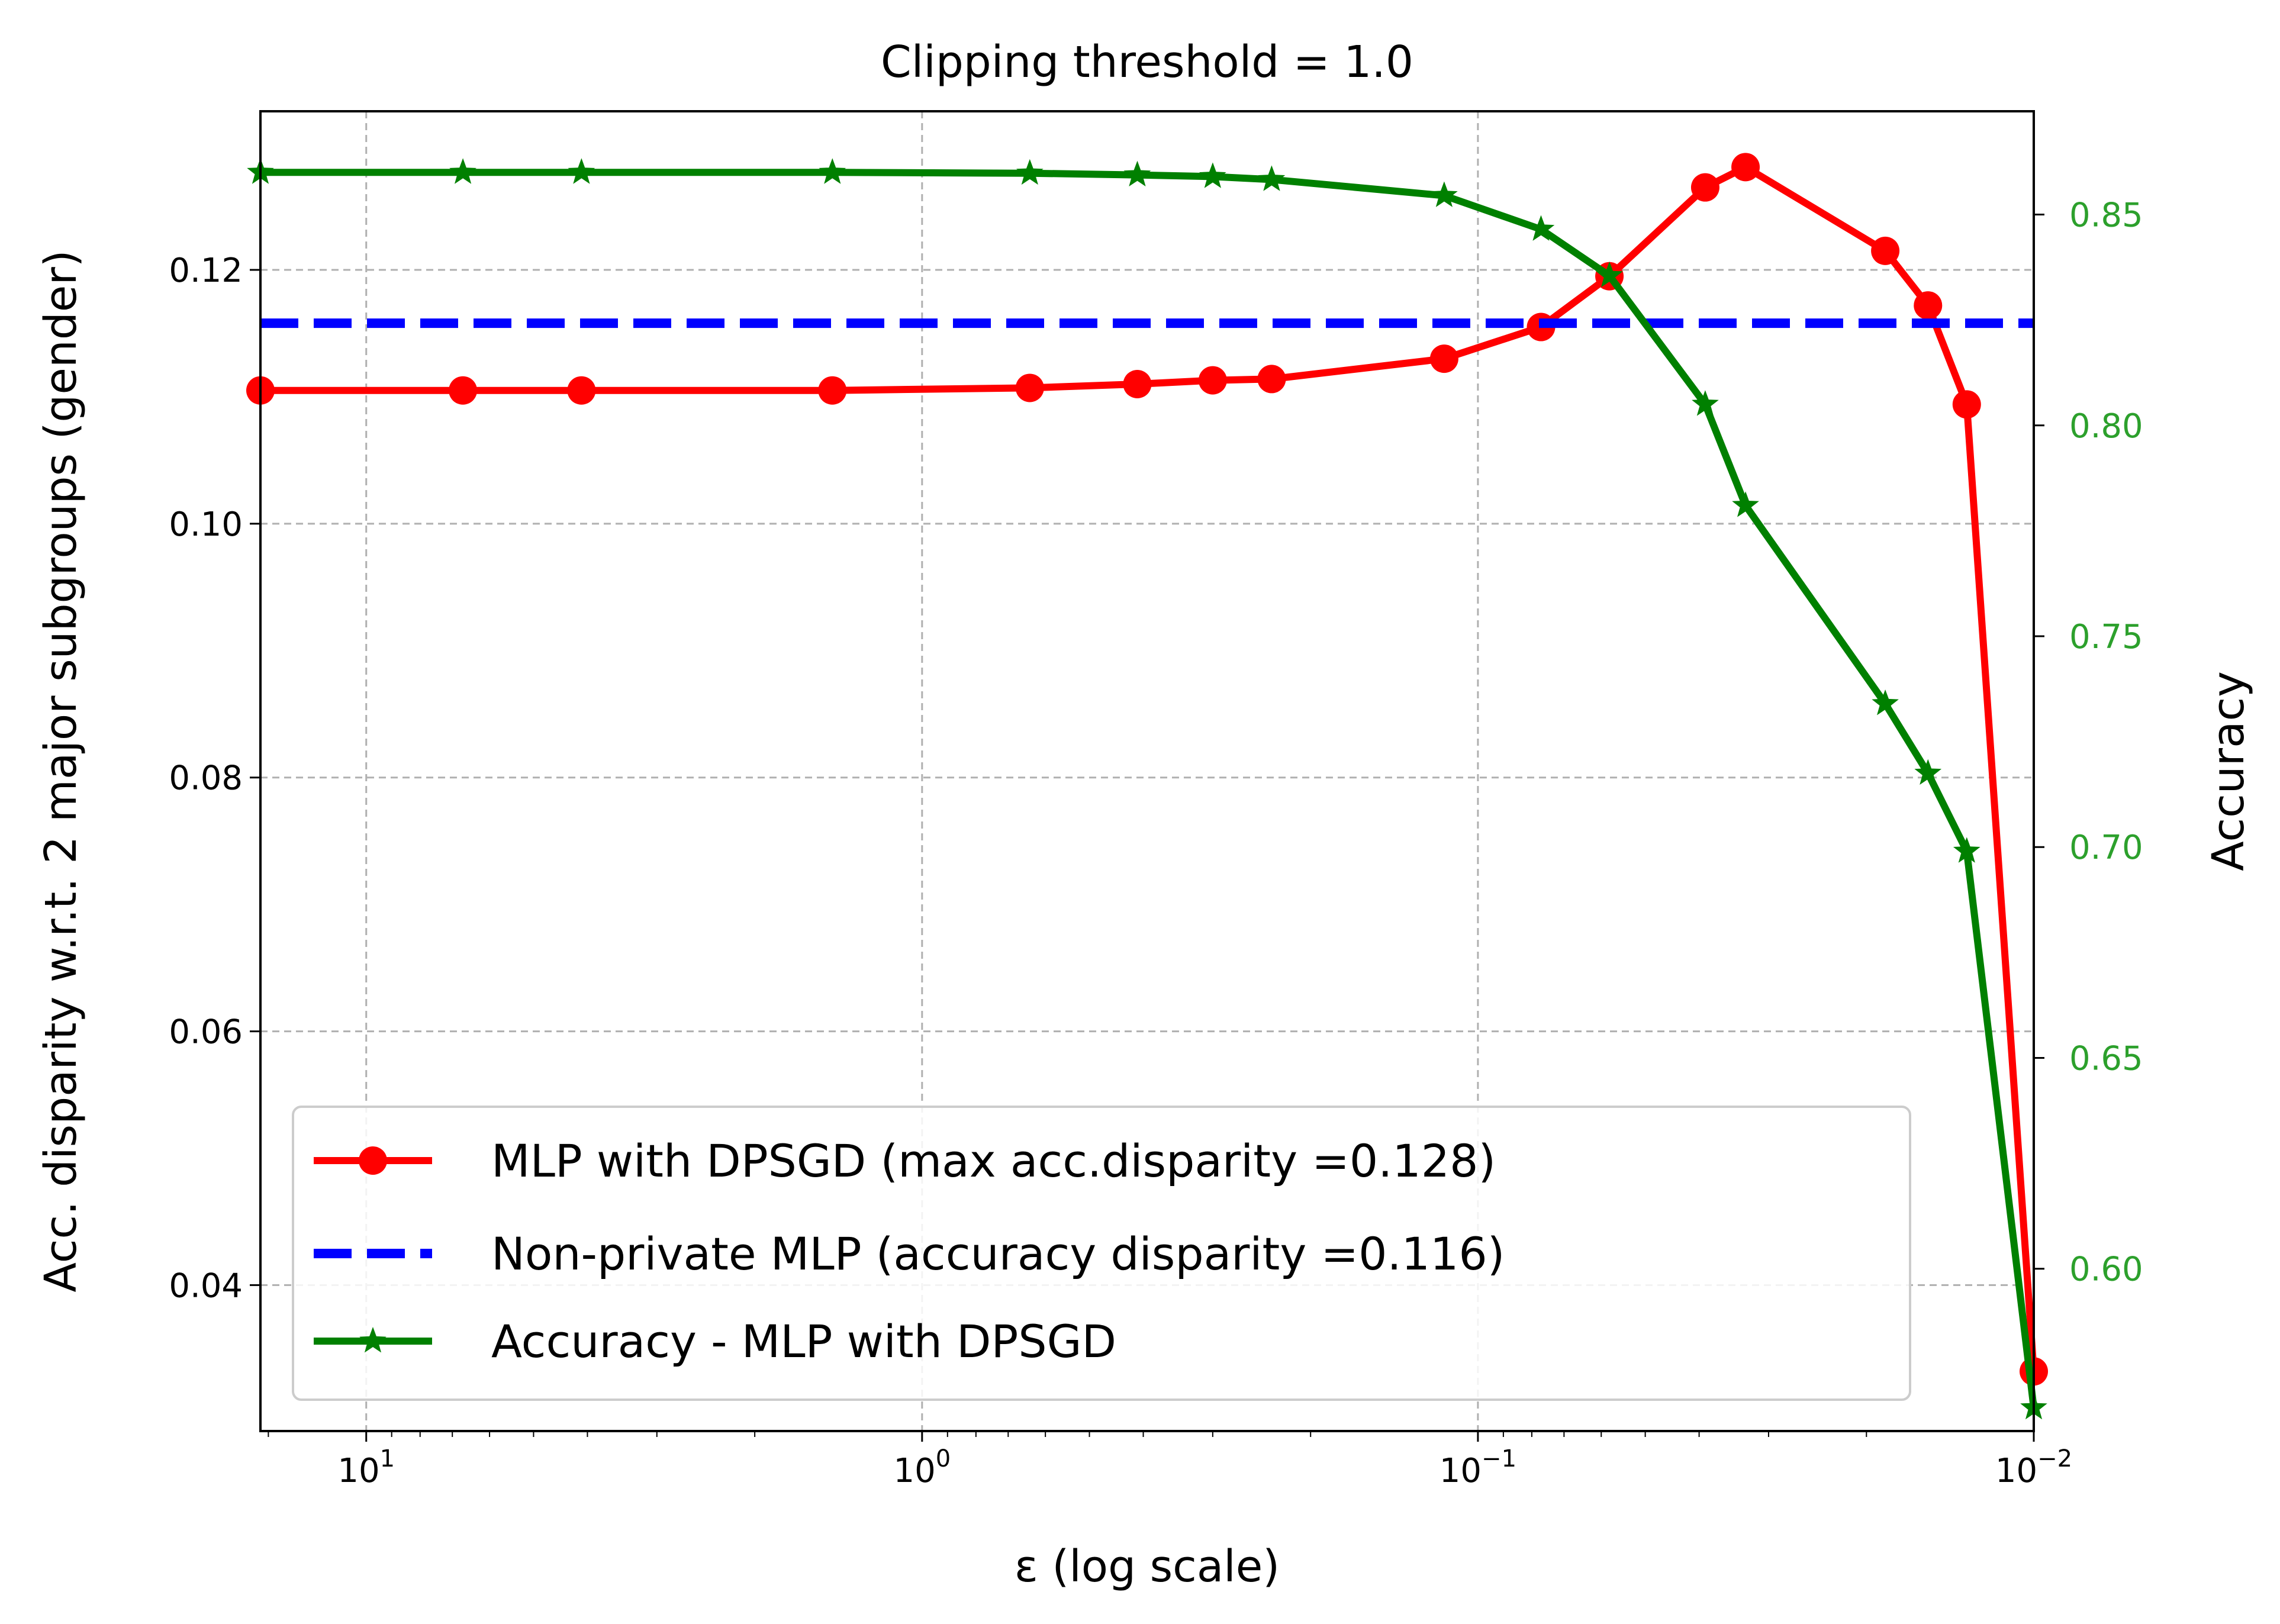 This screenshot has height=1624, width=2280. Describe the element at coordinates (373, 1340) in the screenshot. I see `legend-swatch-accuracy-marker` at that location.